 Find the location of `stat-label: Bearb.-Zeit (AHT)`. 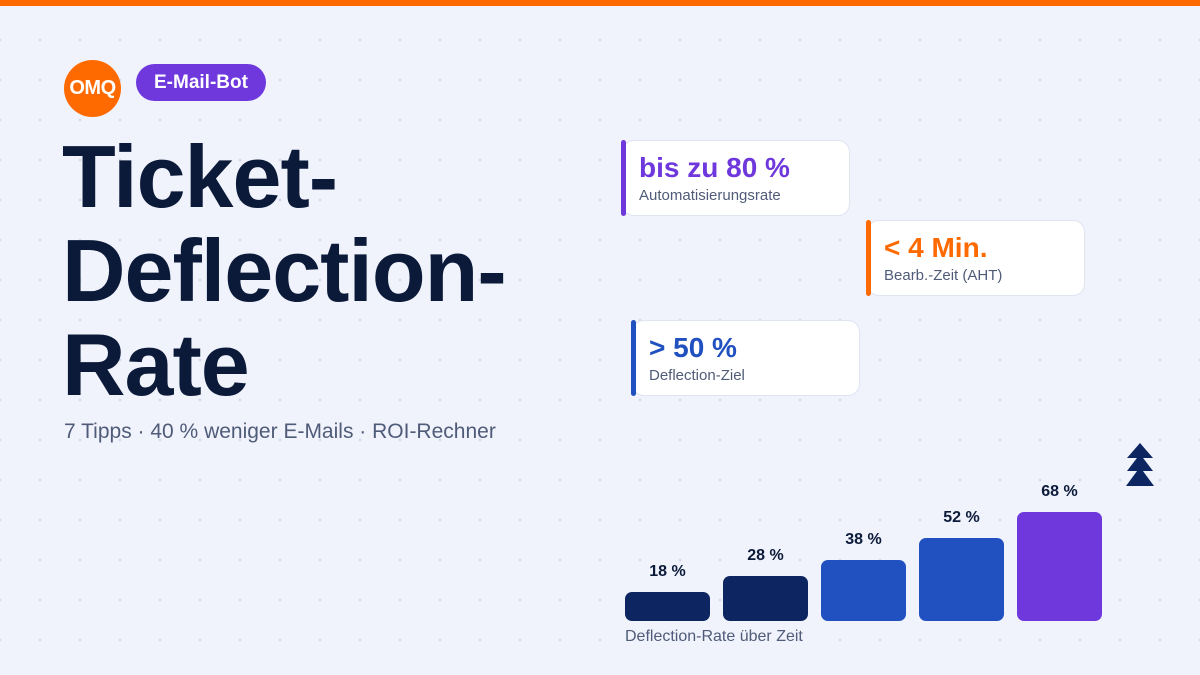

stat-label: Bearb.-Zeit (AHT) is located at coordinates (943, 275).